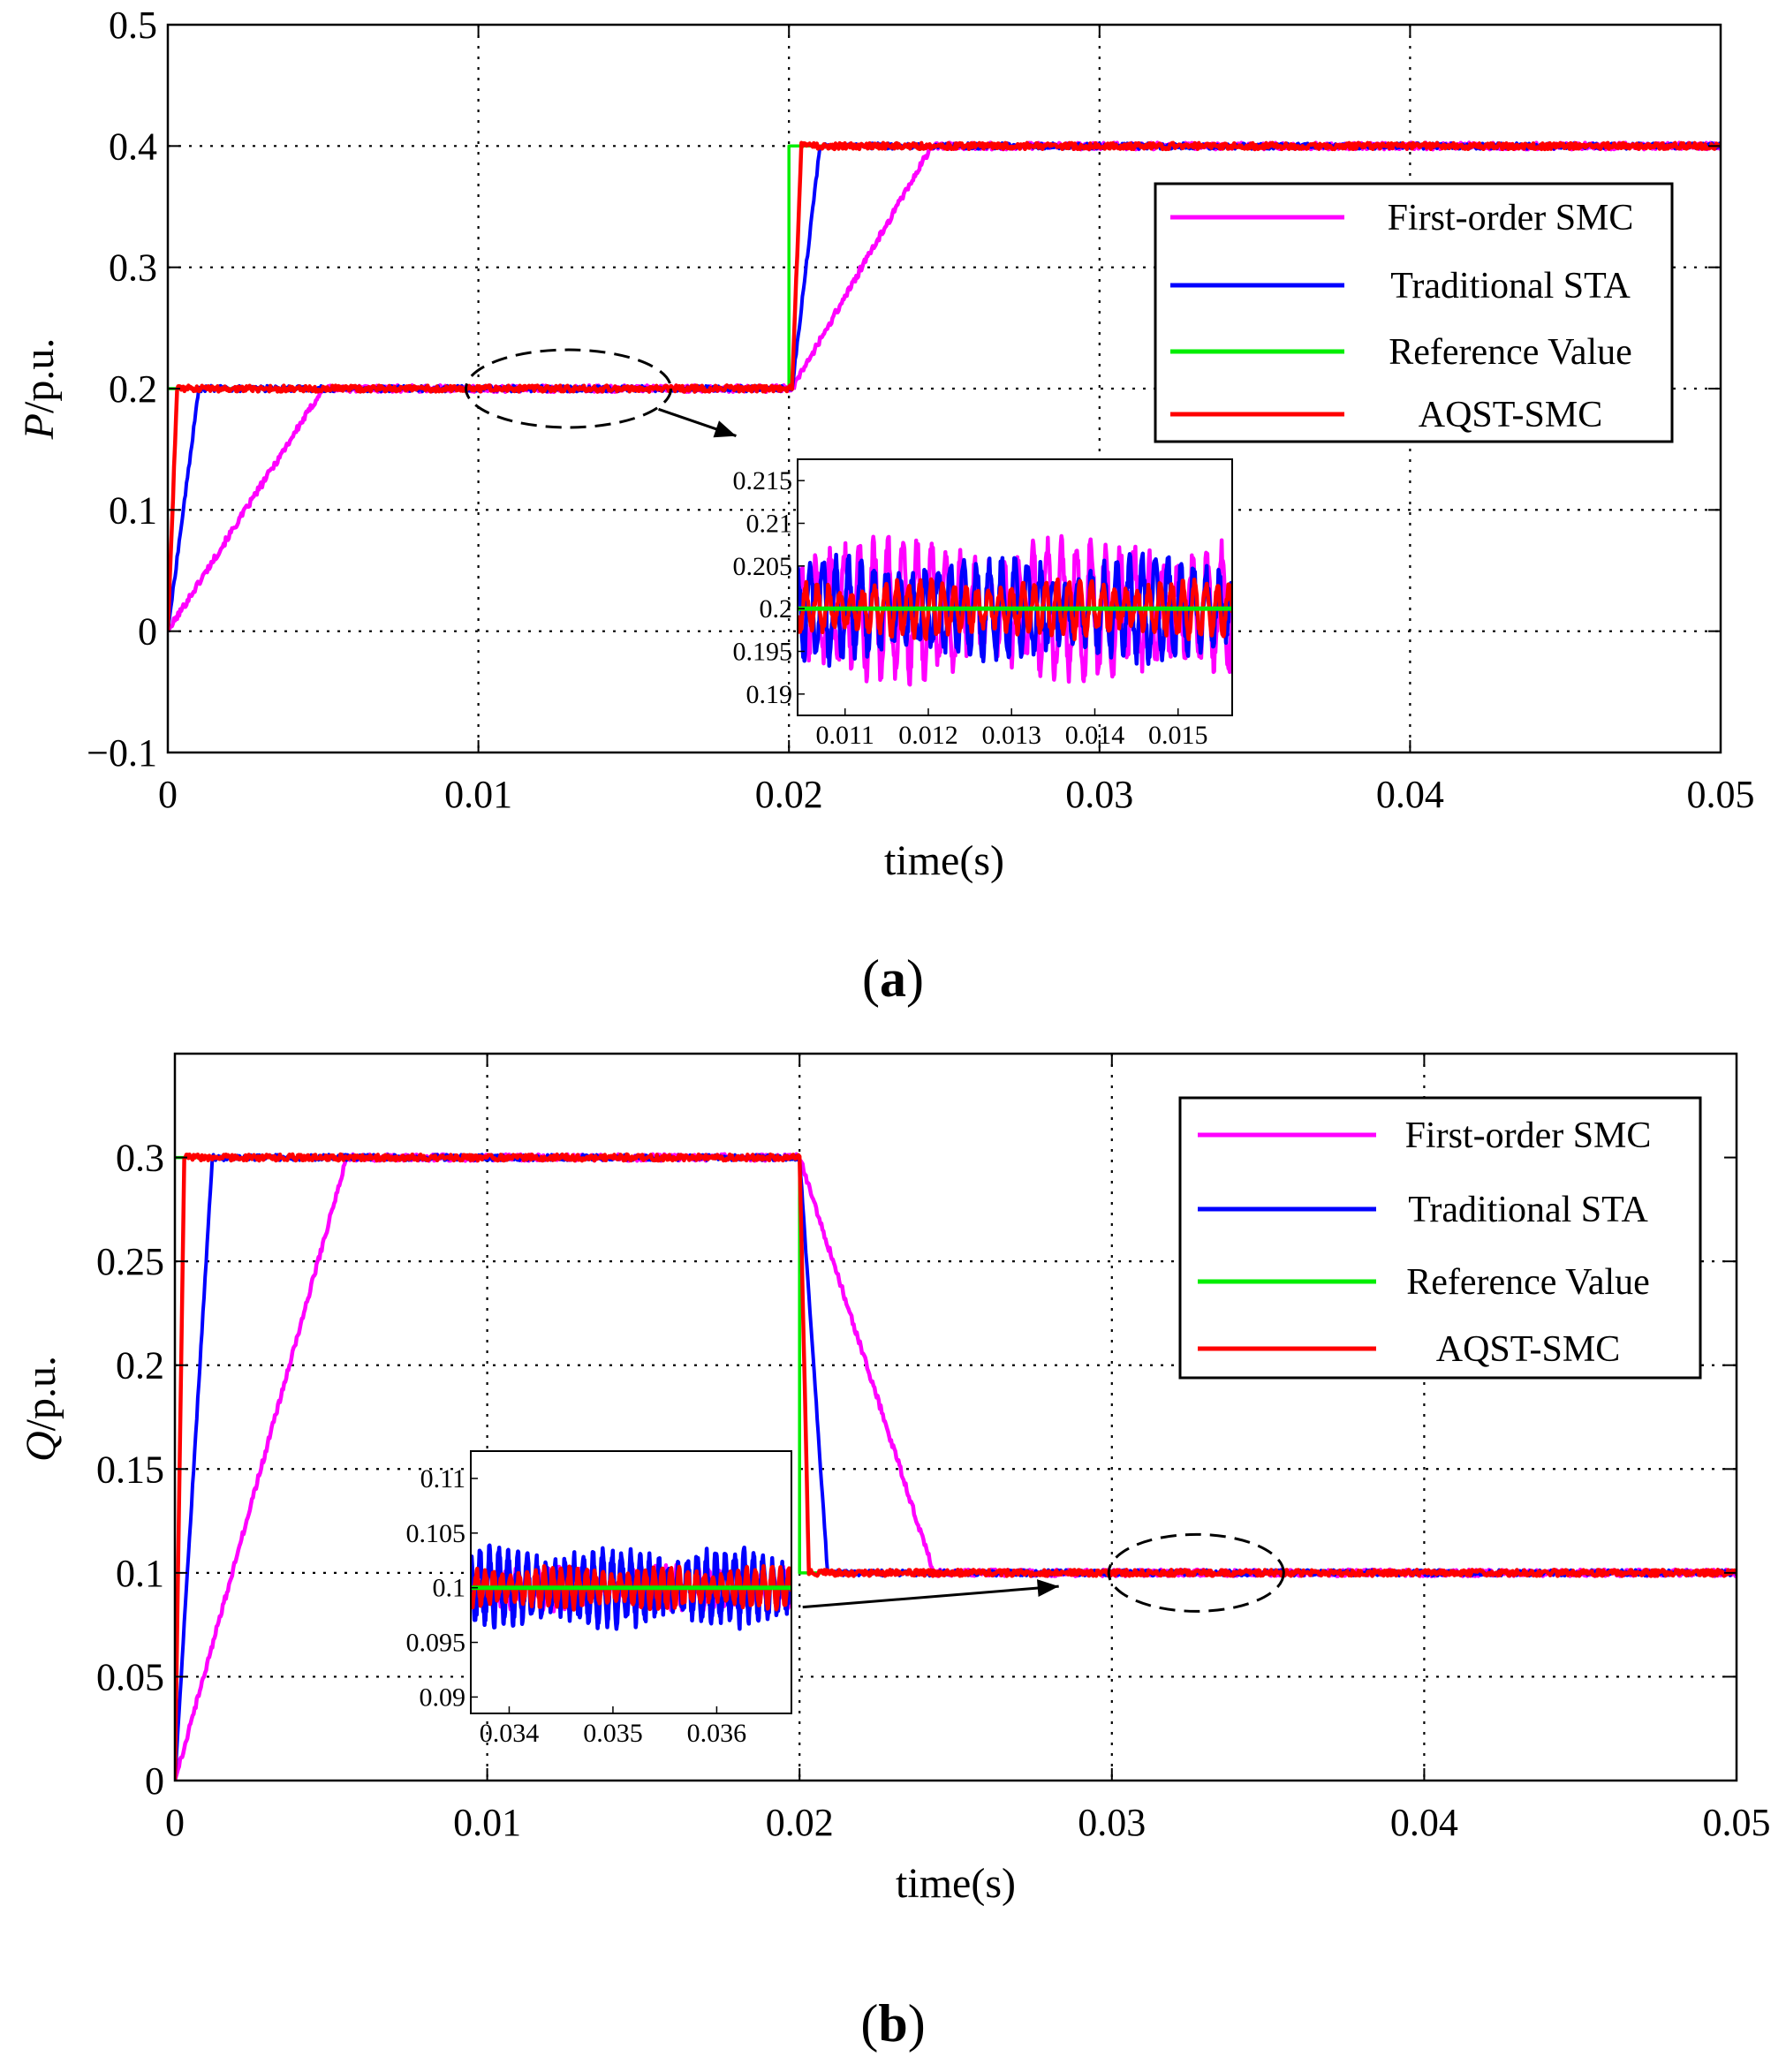 The image size is (1786, 2072). I want to click on inset-x-tick-label-3: 0.014, so click(1095, 735).